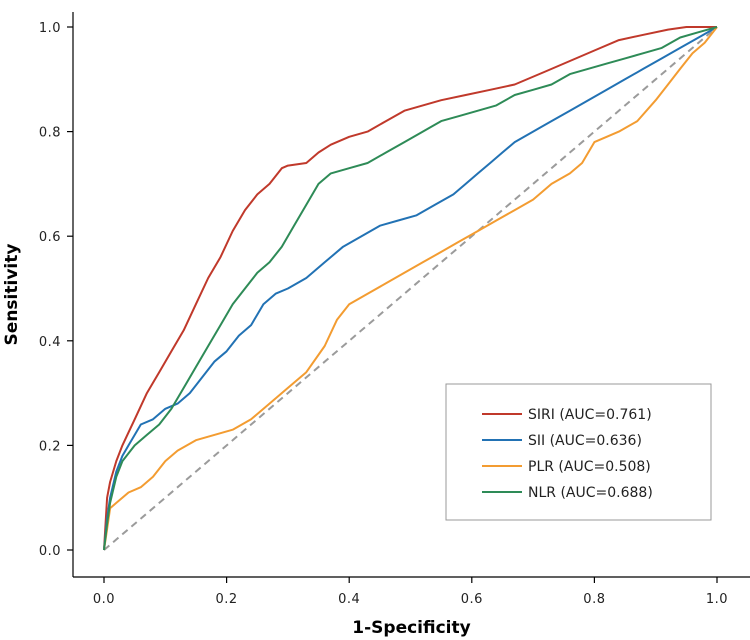  What do you see at coordinates (589, 467) in the screenshot?
I see `legend-label-2: PLR (AUC=0.508)` at bounding box center [589, 467].